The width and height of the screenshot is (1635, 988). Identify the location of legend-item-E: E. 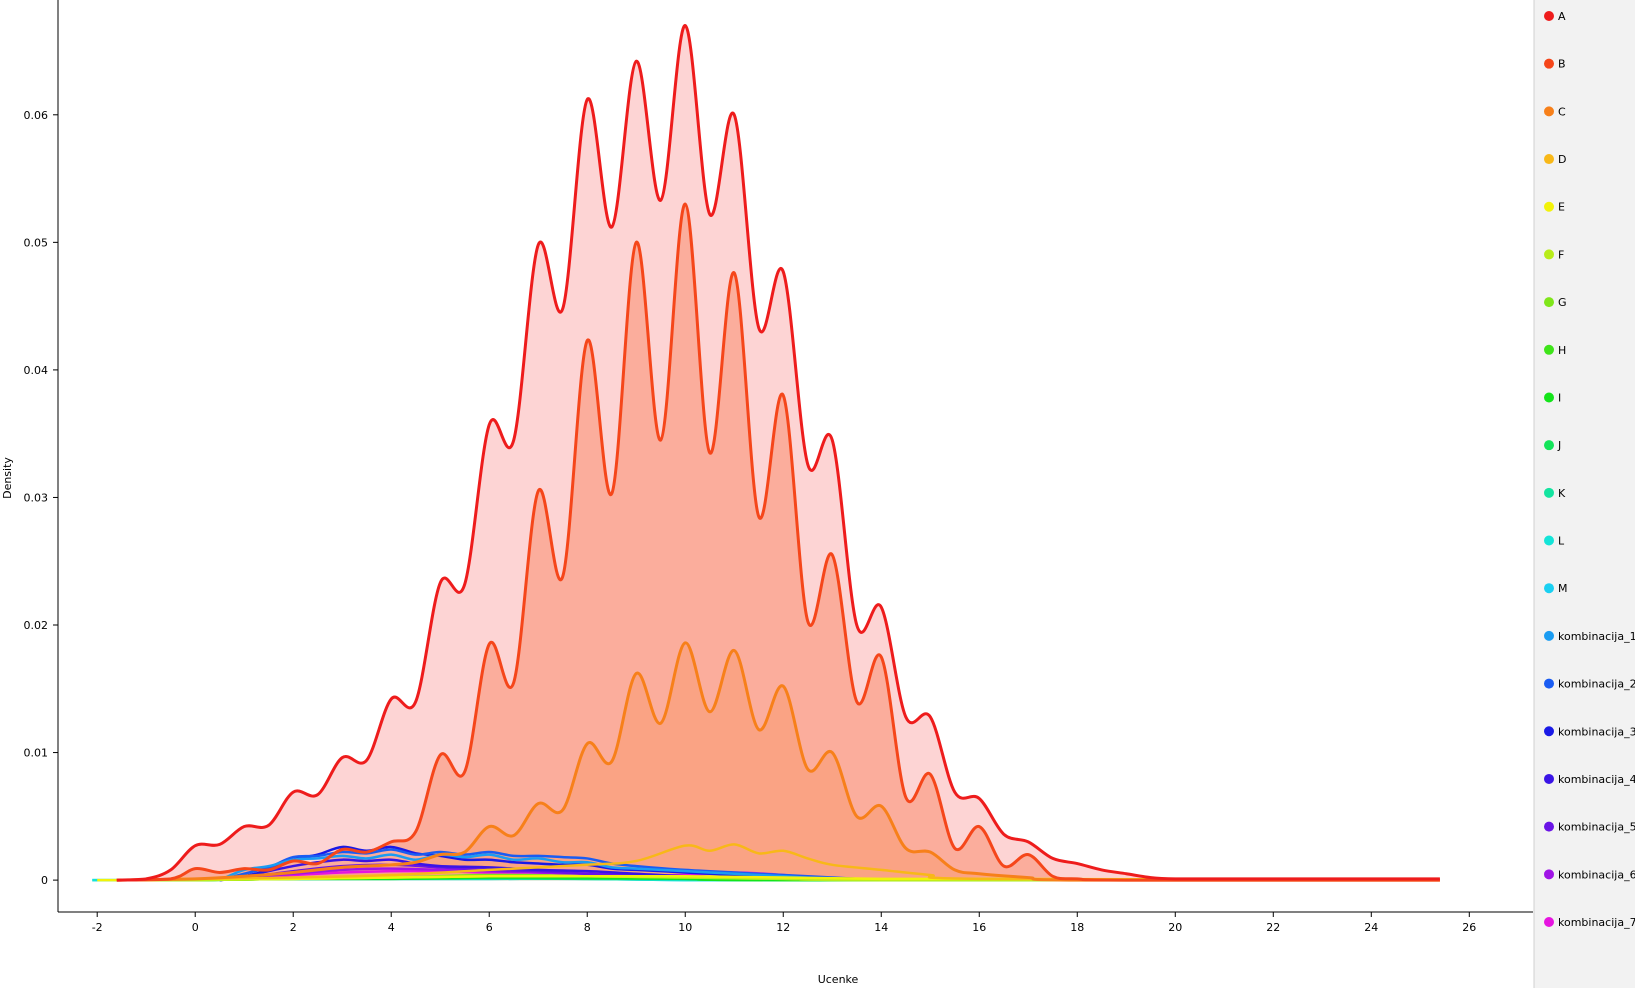
(1554, 207).